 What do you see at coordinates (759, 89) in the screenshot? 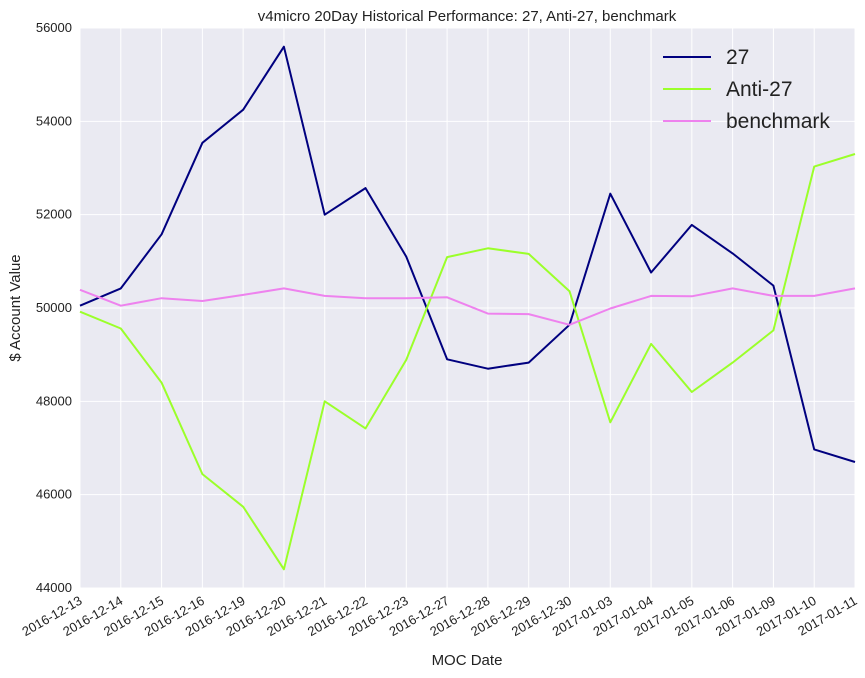
I see `legend-label: Anti-27` at bounding box center [759, 89].